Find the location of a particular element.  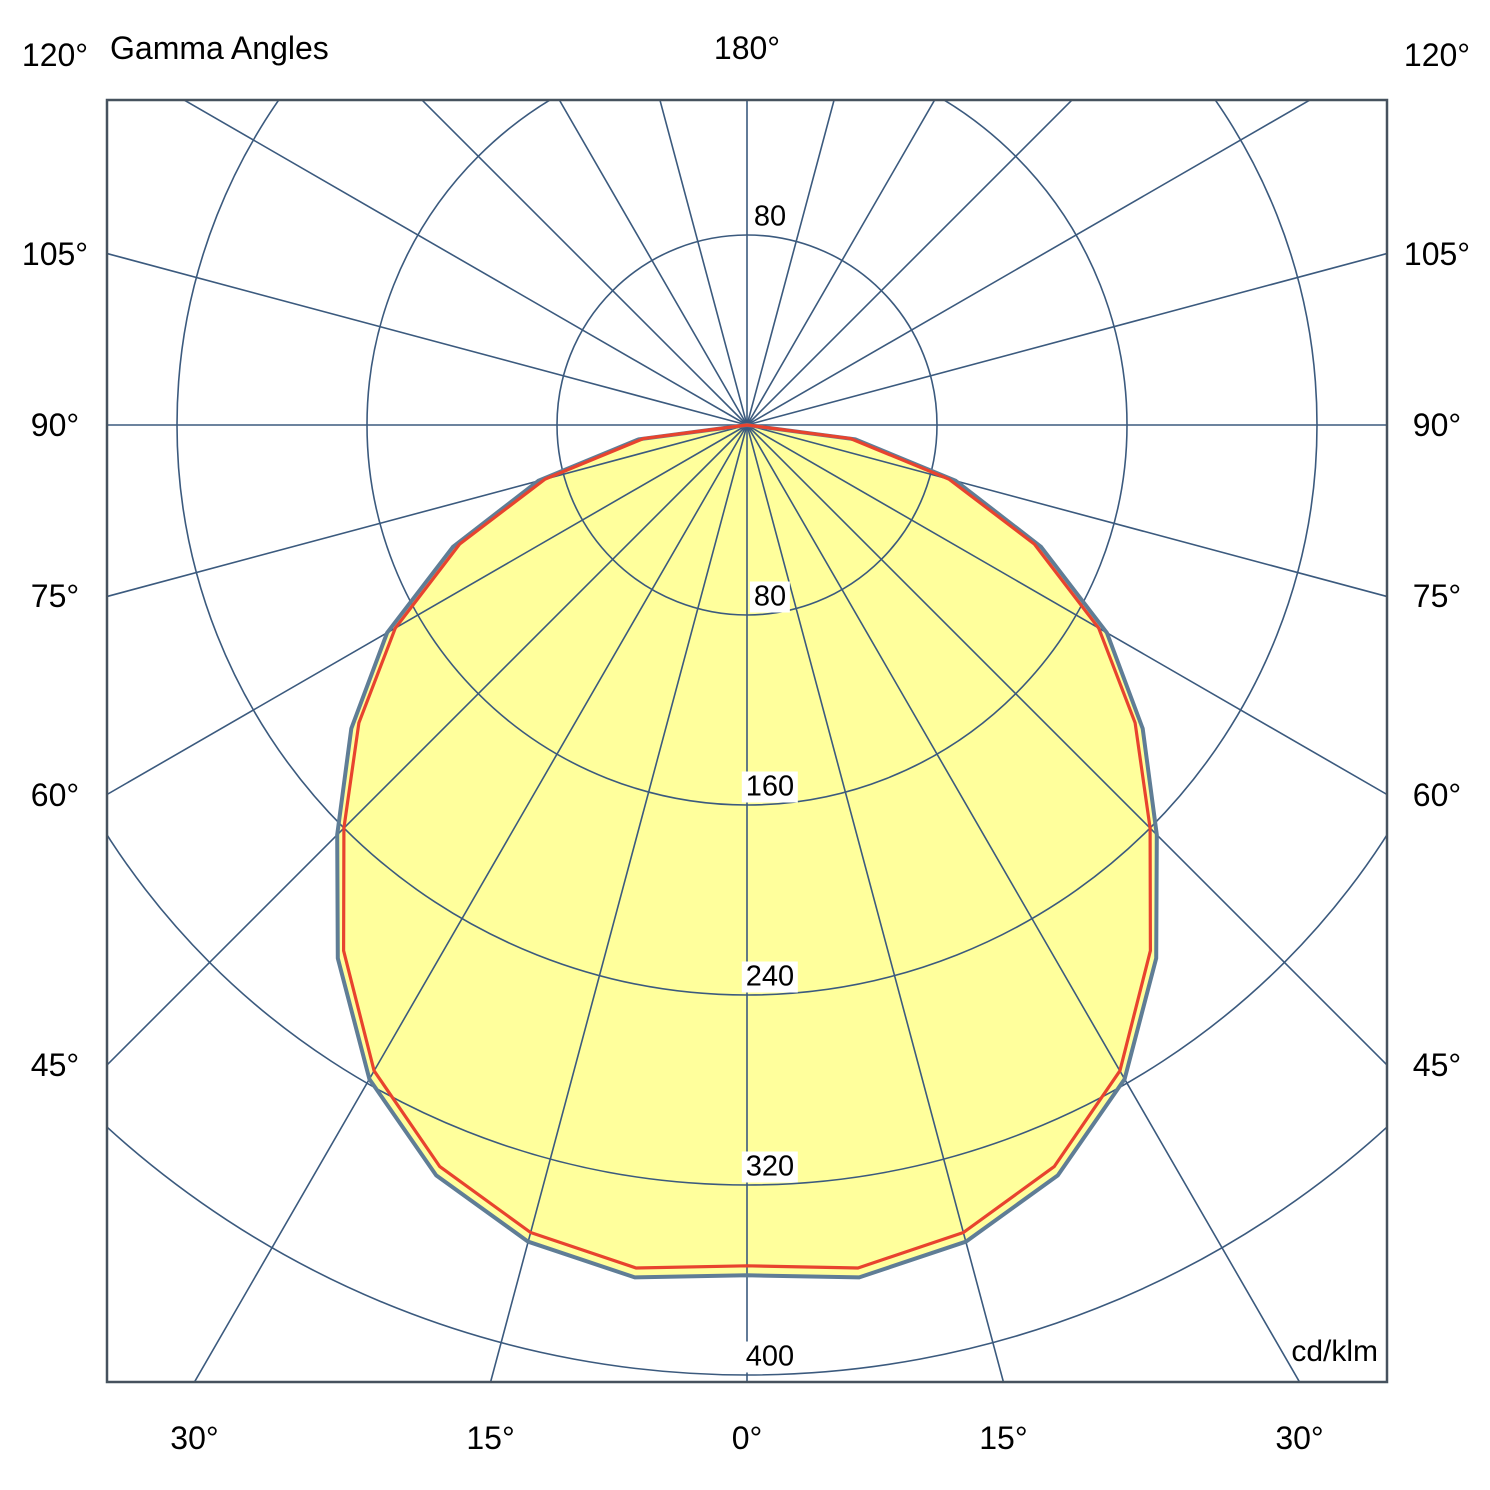

angle-label-right: 60° is located at coordinates (1437, 794).